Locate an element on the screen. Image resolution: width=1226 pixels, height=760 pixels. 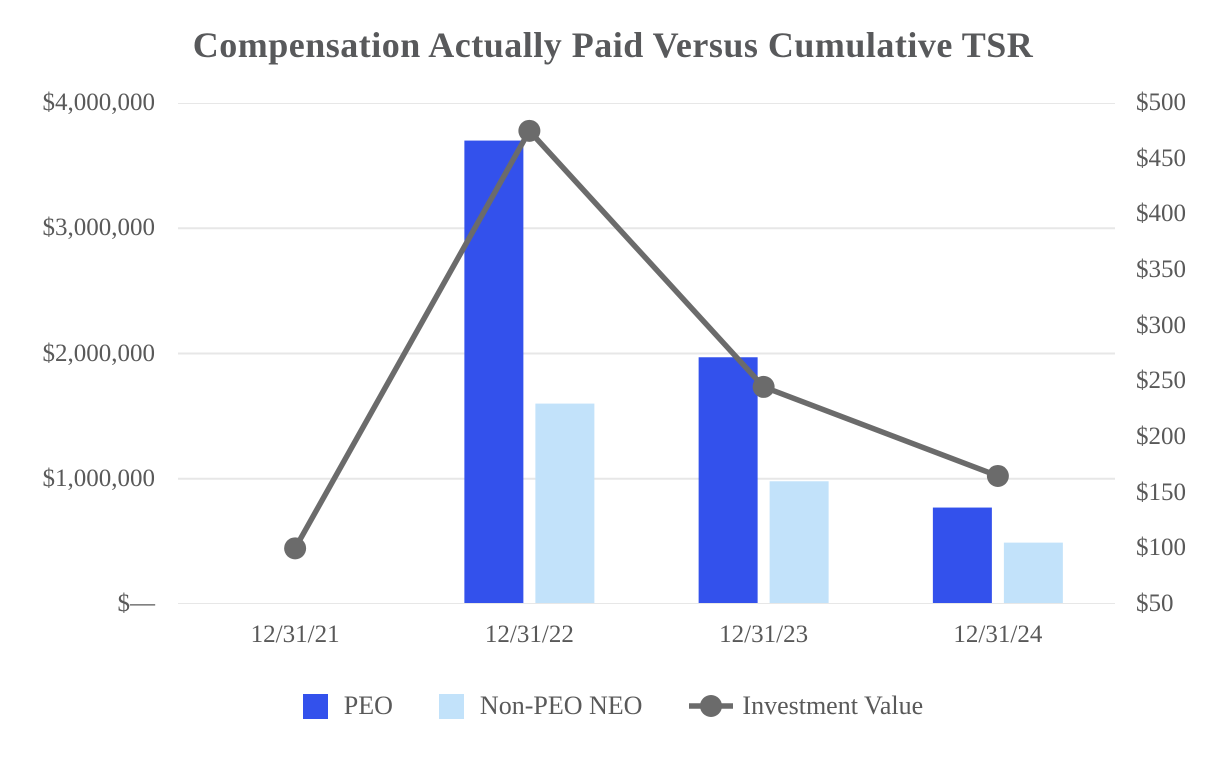
left-axis-tick: $3,000,000 is located at coordinates (99, 228).